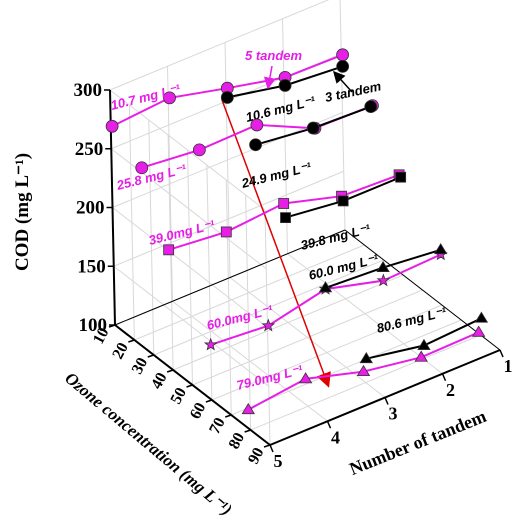  What do you see at coordinates (393, 414) in the screenshot?
I see `x-tick-label: 3` at bounding box center [393, 414].